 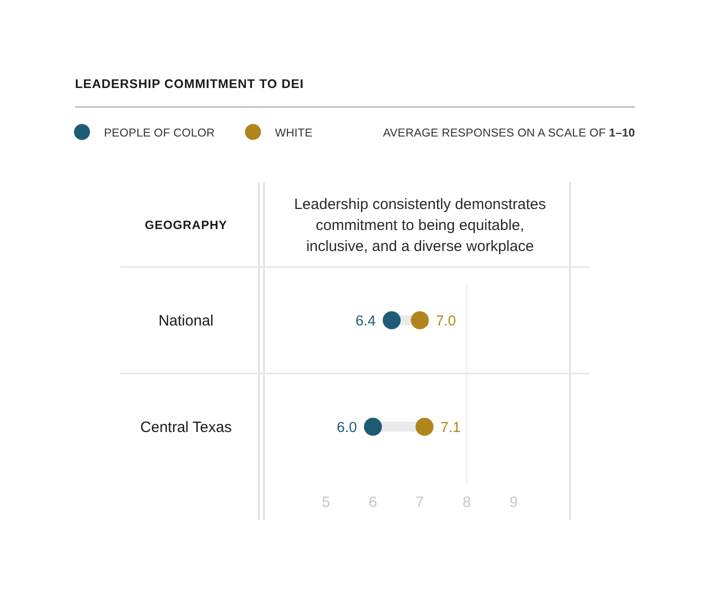 What do you see at coordinates (189, 84) in the screenshot?
I see `chart-title: LEADERSHIP COMMITMENT TO DEI` at bounding box center [189, 84].